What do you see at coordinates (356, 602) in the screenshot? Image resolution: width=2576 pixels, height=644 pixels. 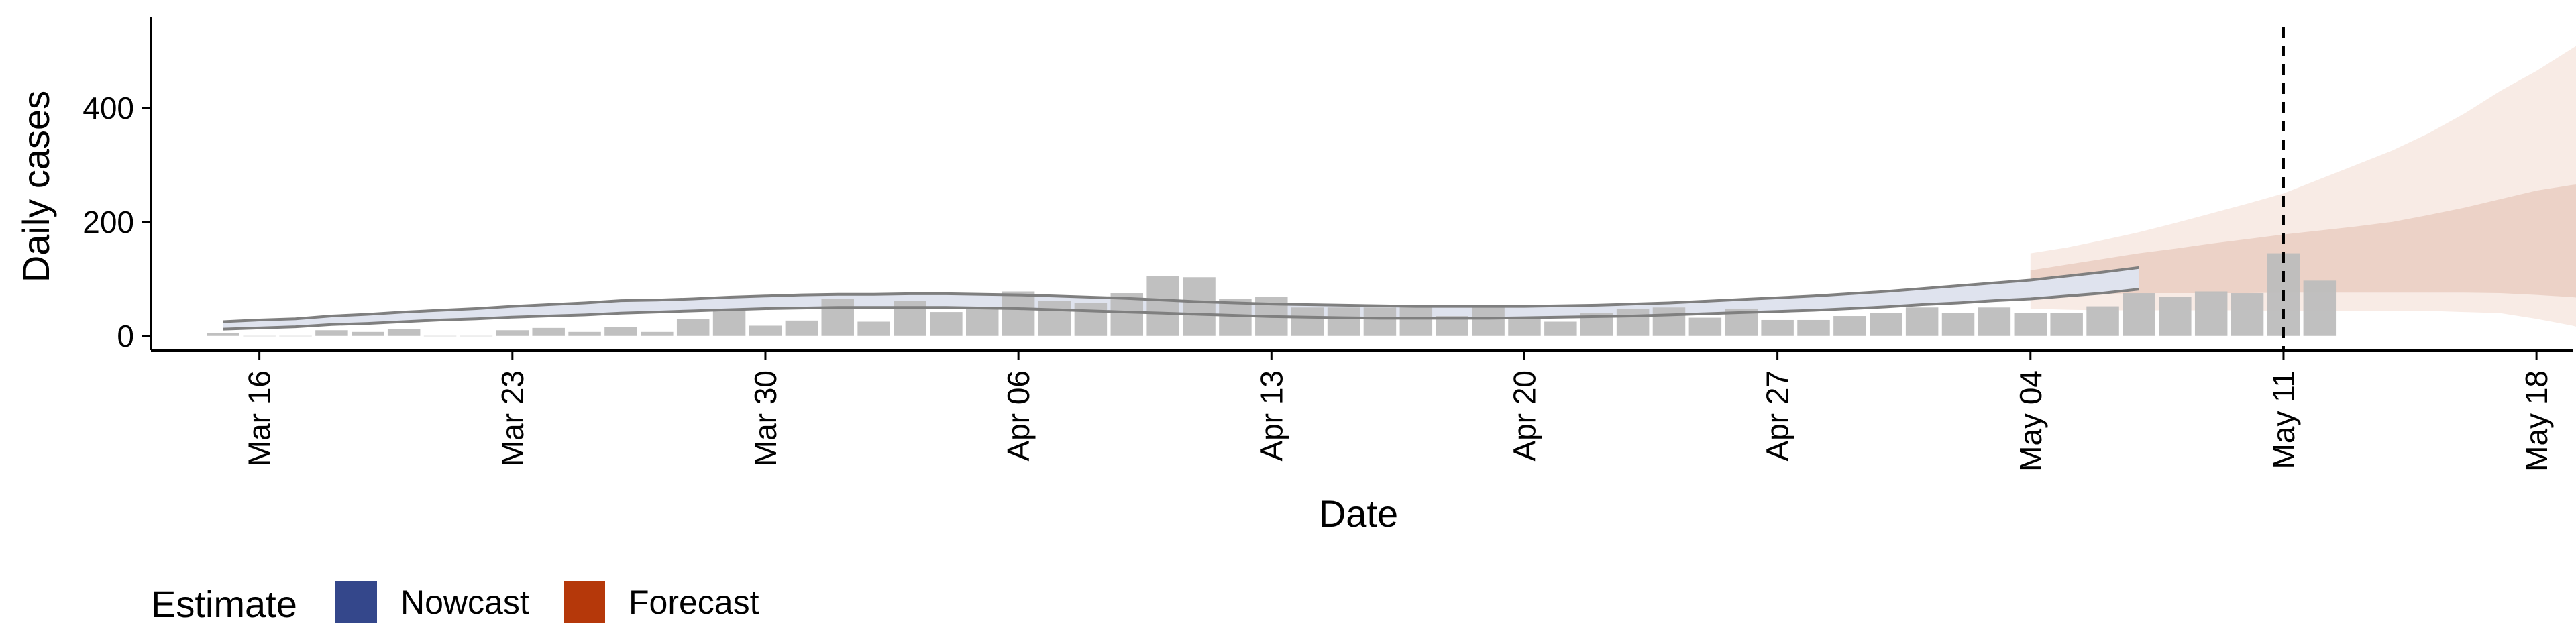 I see `legend-key-nowcast` at bounding box center [356, 602].